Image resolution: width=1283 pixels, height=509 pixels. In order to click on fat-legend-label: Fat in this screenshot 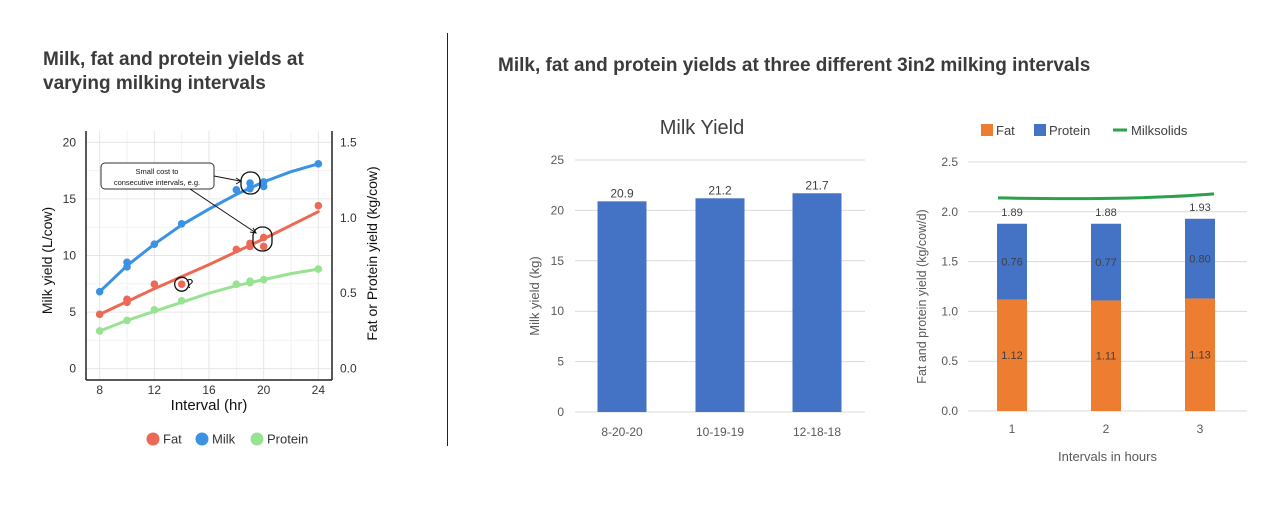, I will do `click(172, 439)`.